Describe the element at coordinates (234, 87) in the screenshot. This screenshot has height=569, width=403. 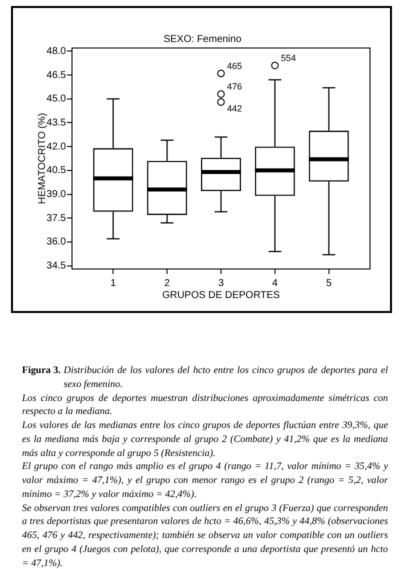
I see `annotation: 476` at that location.